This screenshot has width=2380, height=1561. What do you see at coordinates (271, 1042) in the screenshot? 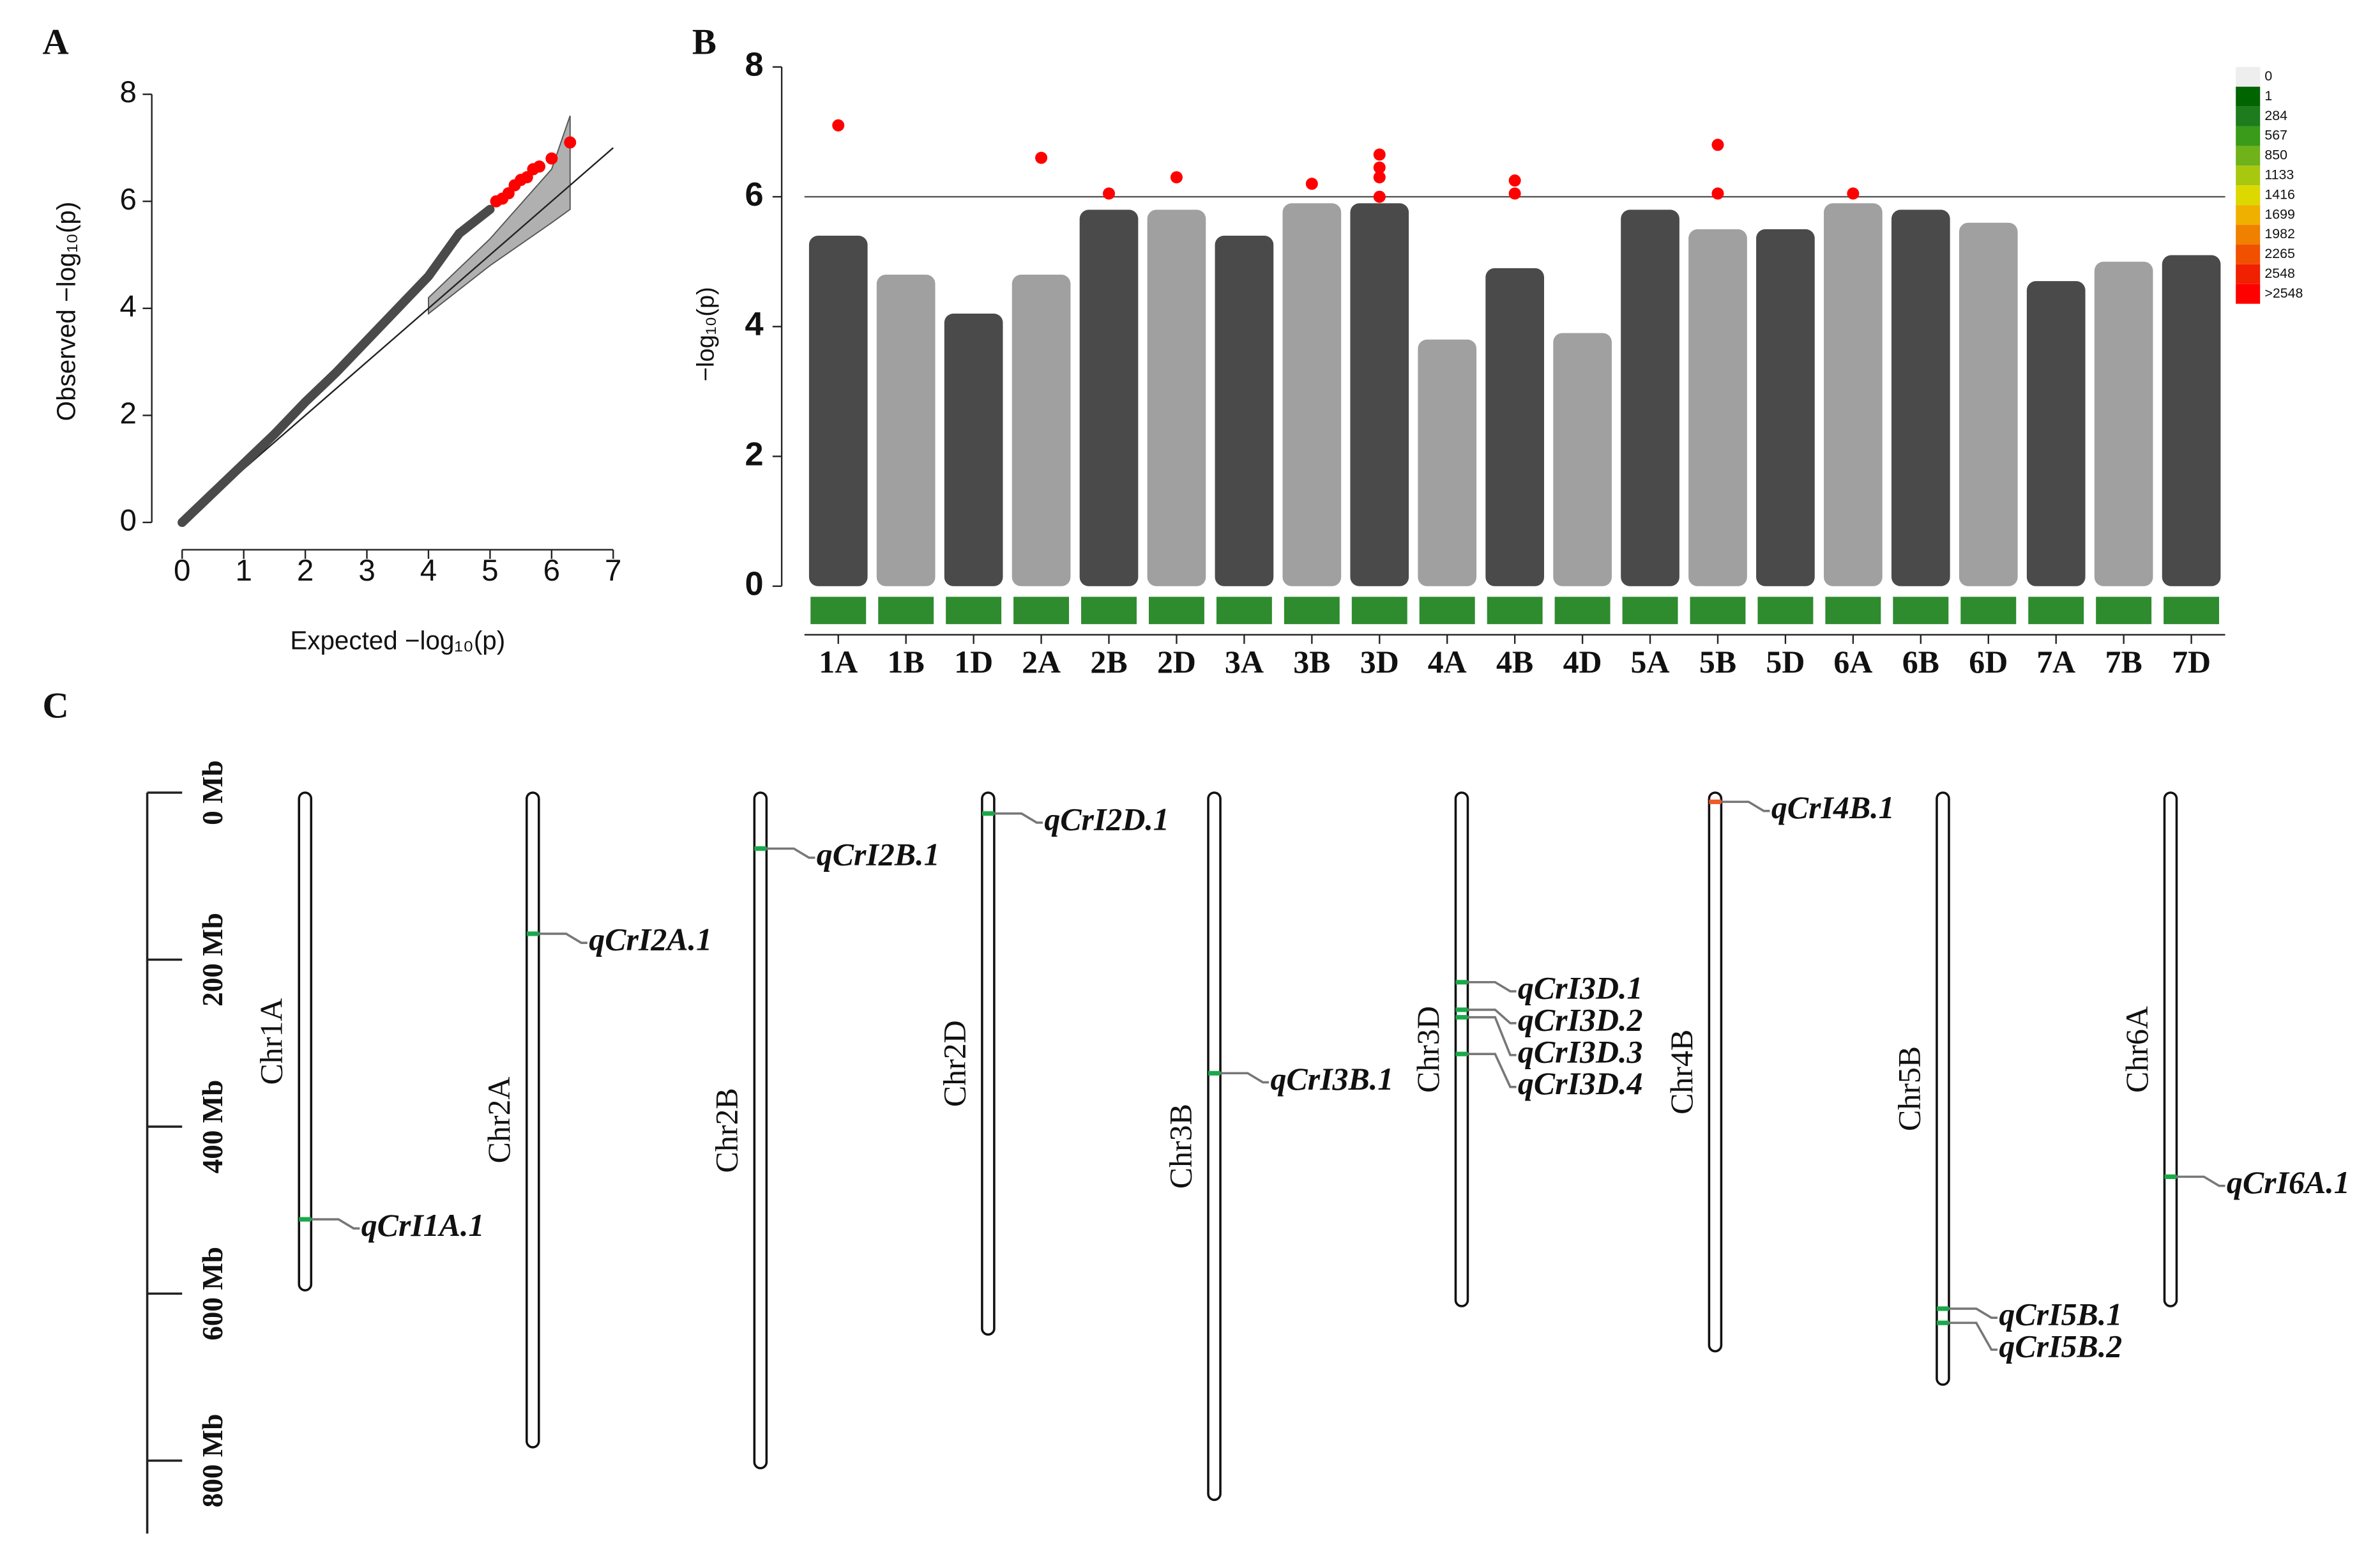
I see `chromosome-label: Chr1A` at bounding box center [271, 1042].